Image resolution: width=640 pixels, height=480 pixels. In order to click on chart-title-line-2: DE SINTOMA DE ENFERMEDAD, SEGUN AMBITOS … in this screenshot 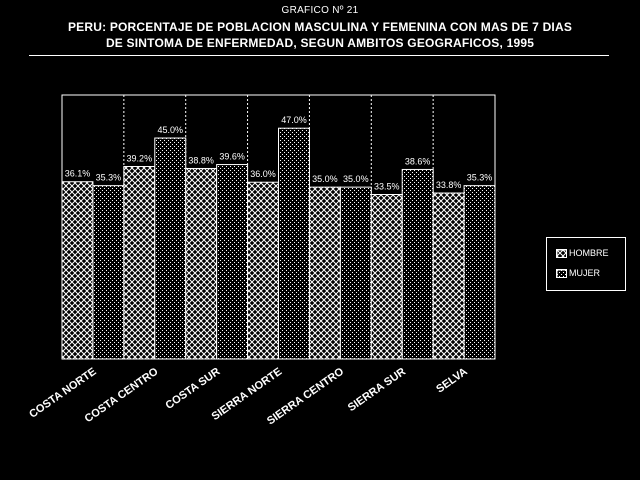, I will do `click(320, 43)`.